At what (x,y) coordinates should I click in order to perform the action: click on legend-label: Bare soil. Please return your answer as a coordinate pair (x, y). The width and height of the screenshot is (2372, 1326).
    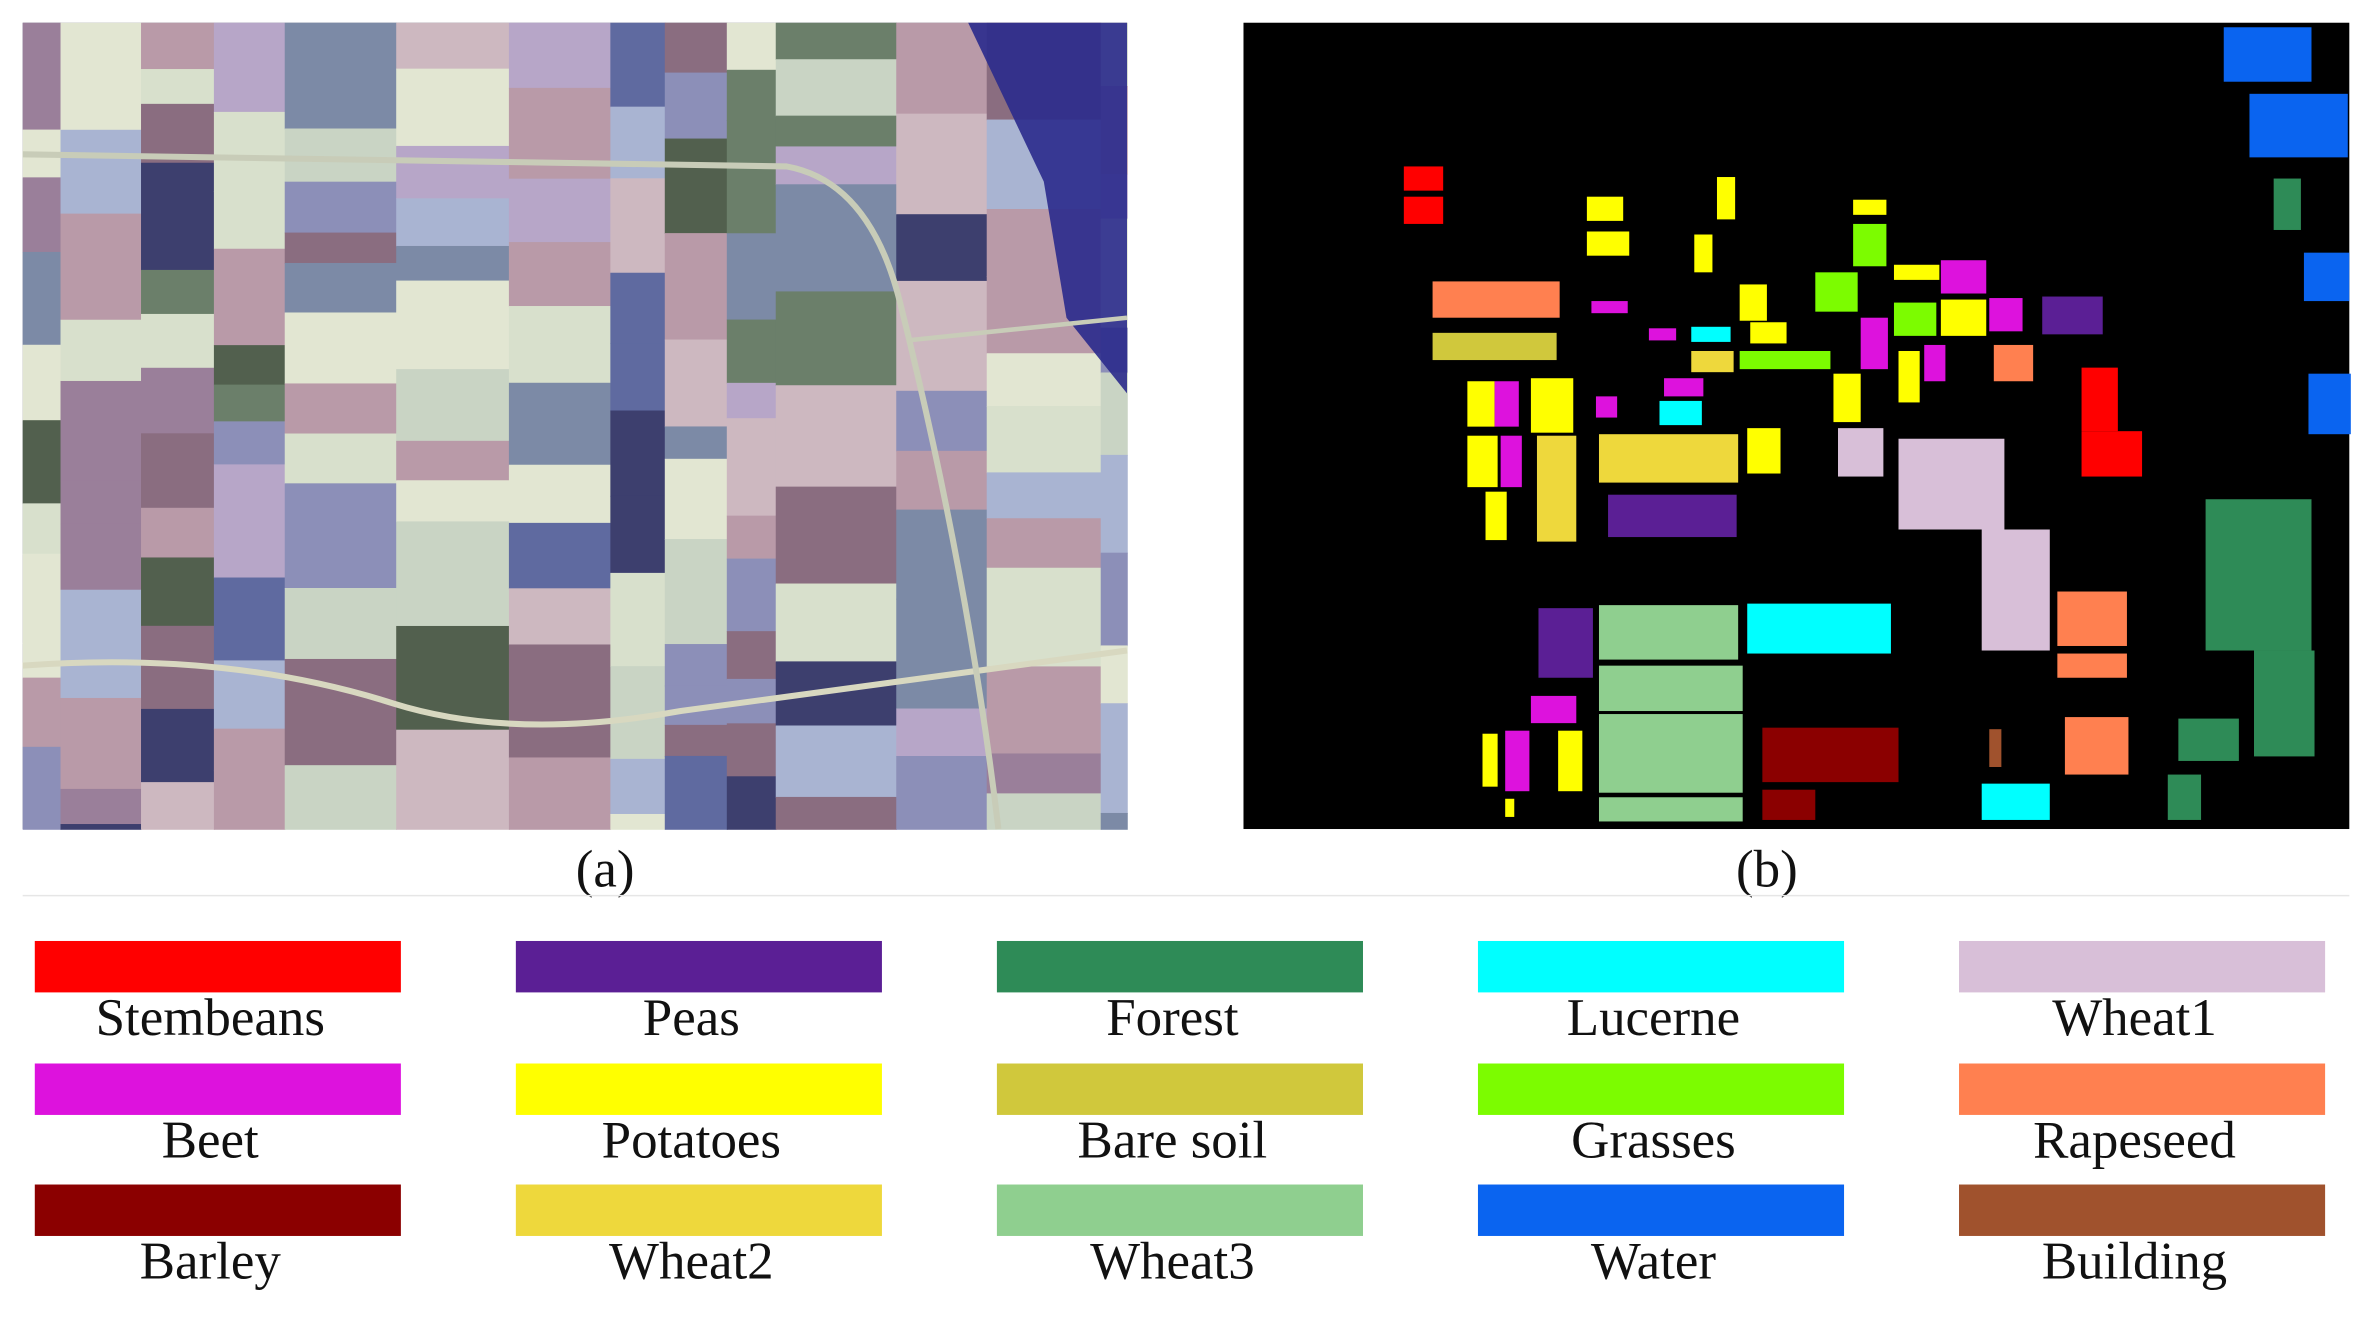
    Looking at the image, I should click on (1173, 1140).